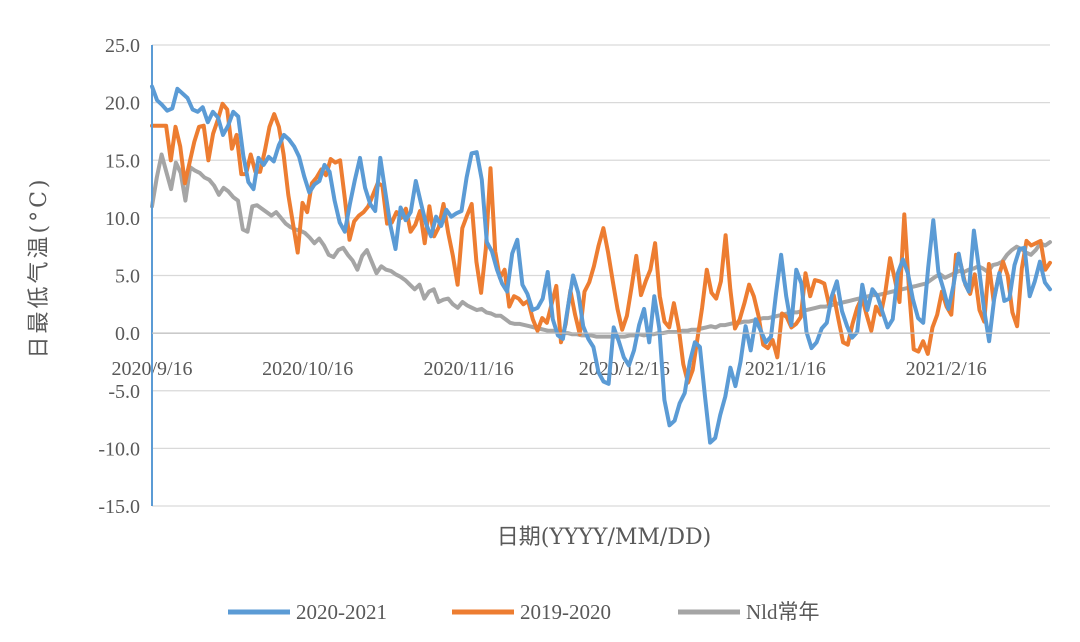 The image size is (1080, 642). Describe the element at coordinates (122, 46) in the screenshot. I see `y-tick-label: 25.0` at that location.